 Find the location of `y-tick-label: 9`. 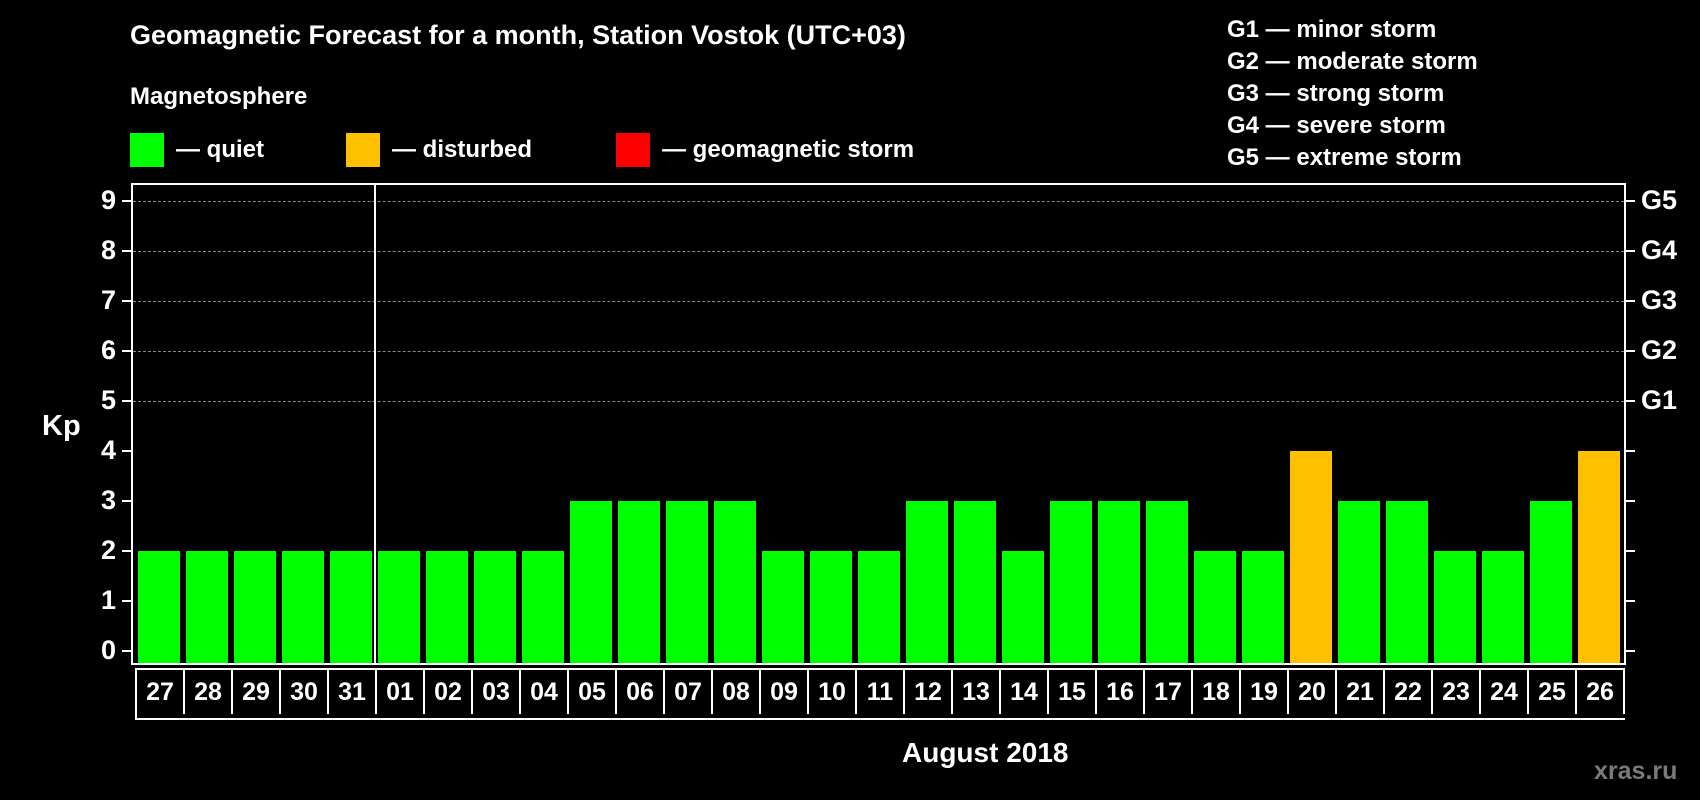

y-tick-label: 9 is located at coordinates (108, 200).